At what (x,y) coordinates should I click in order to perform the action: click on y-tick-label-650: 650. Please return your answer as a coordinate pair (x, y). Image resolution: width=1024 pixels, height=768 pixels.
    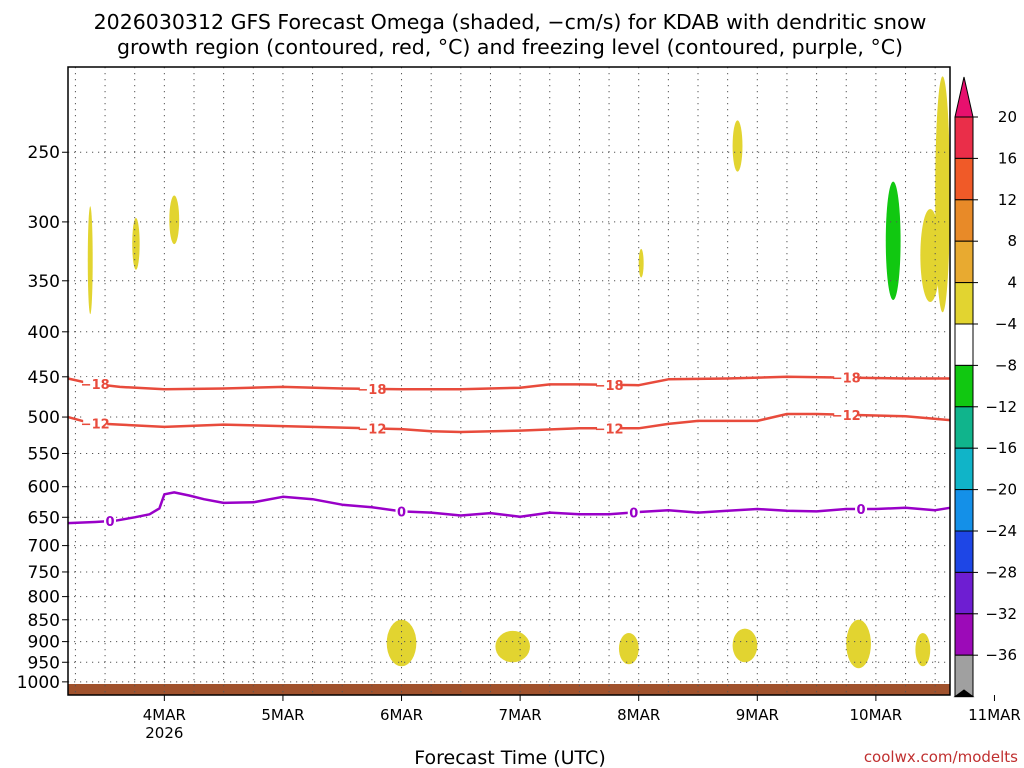
    Looking at the image, I should click on (44, 518).